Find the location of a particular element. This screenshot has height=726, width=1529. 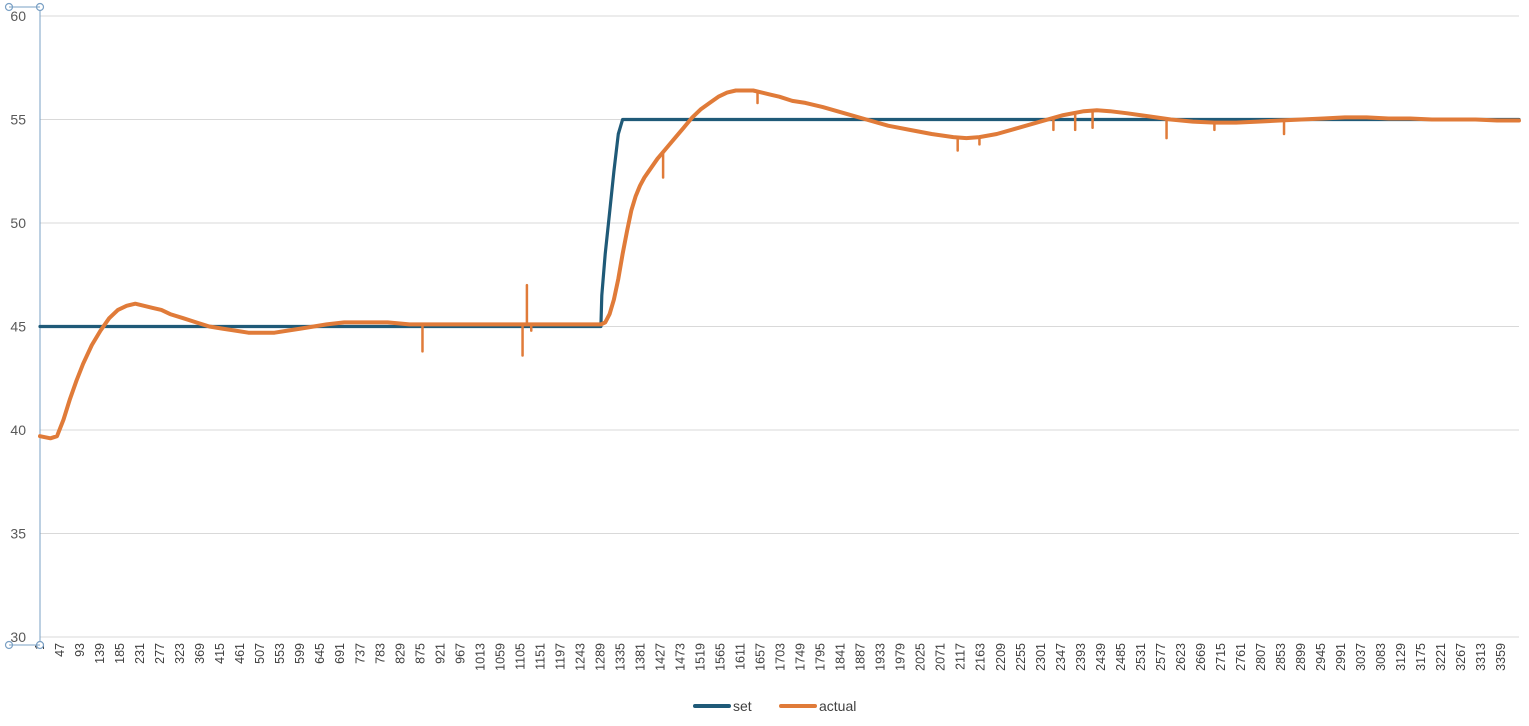

x-tick-label: 1289 is located at coordinates (600, 657).